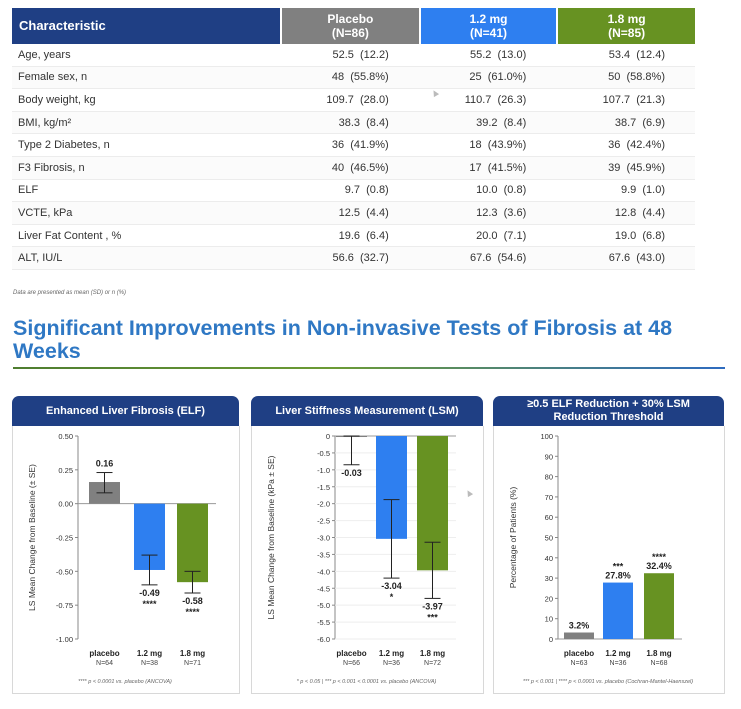 The image size is (741, 709). Describe the element at coordinates (350, 33) in the screenshot. I see `header-n: (N=86)` at that location.